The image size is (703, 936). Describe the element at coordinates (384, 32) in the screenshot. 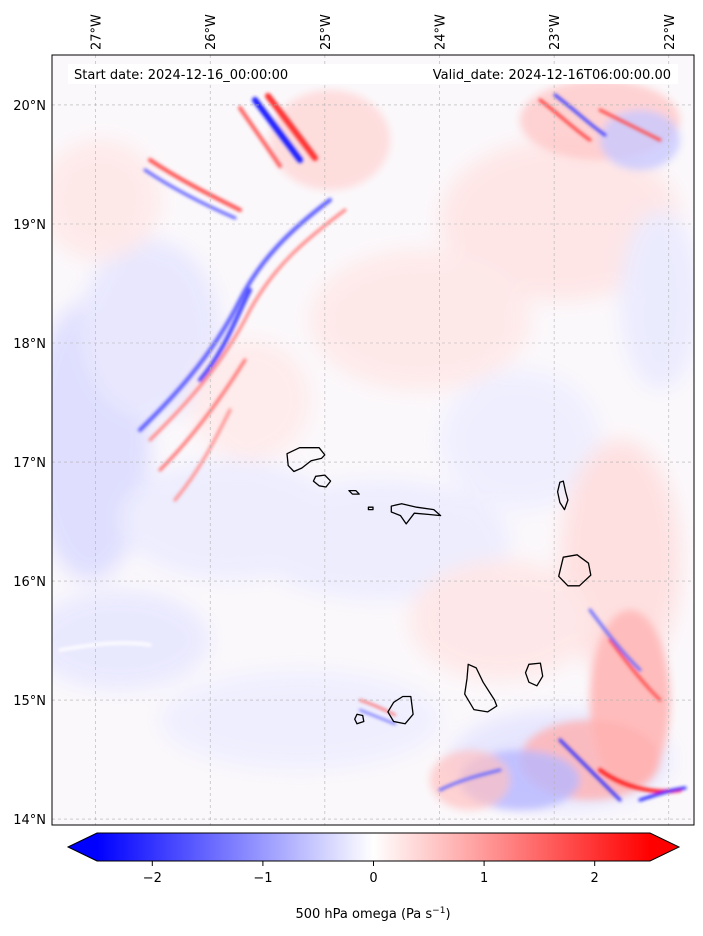

I see `lon-tick-labels: 27°W 26°W 25°W 24°W 23°W 22°W` at that location.